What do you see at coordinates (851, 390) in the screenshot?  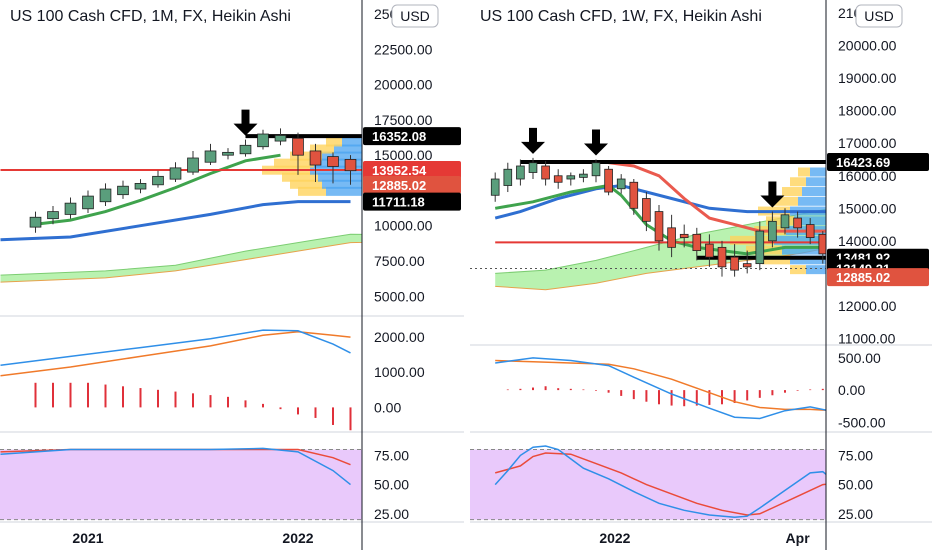 I see `macd-tick-label: 0.00` at bounding box center [851, 390].